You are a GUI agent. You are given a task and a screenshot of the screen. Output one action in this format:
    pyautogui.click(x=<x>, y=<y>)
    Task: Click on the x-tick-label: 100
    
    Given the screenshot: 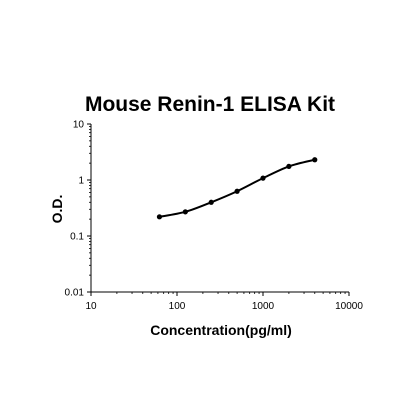 What is the action you would take?
    pyautogui.click(x=177, y=306)
    